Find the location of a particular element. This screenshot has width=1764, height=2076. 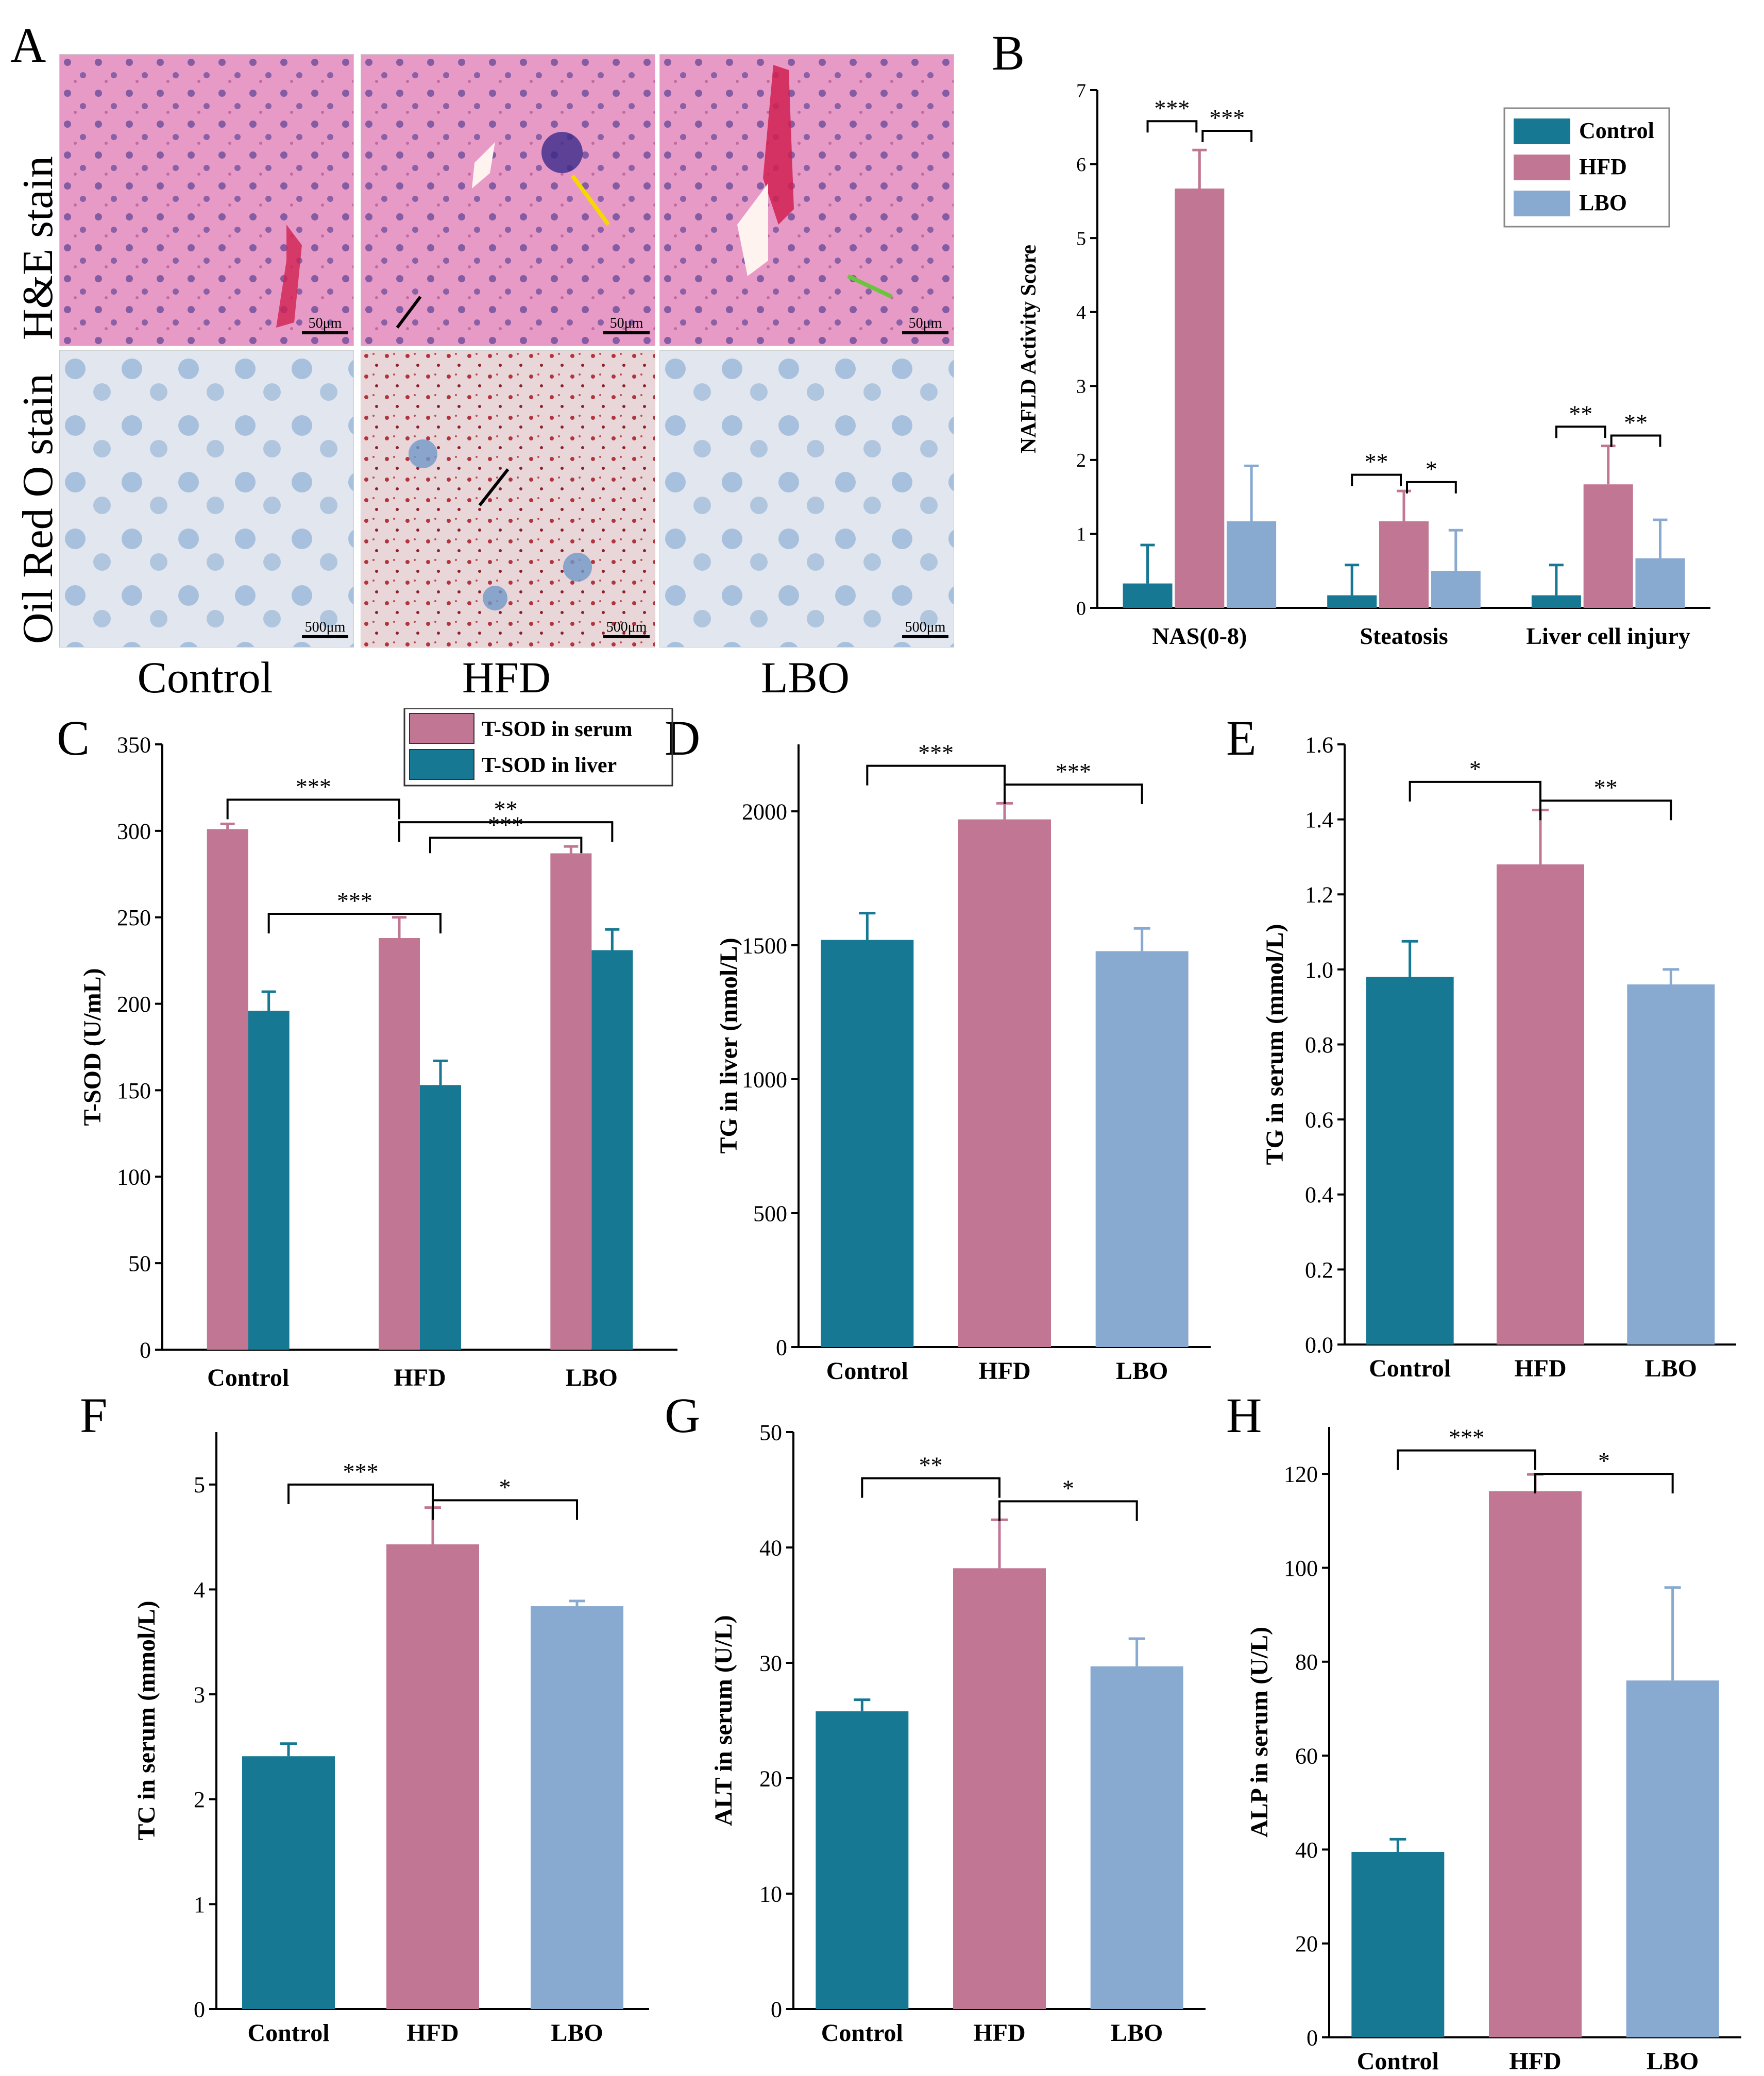

y-tick-label: 0.6 is located at coordinates (1319, 1120).